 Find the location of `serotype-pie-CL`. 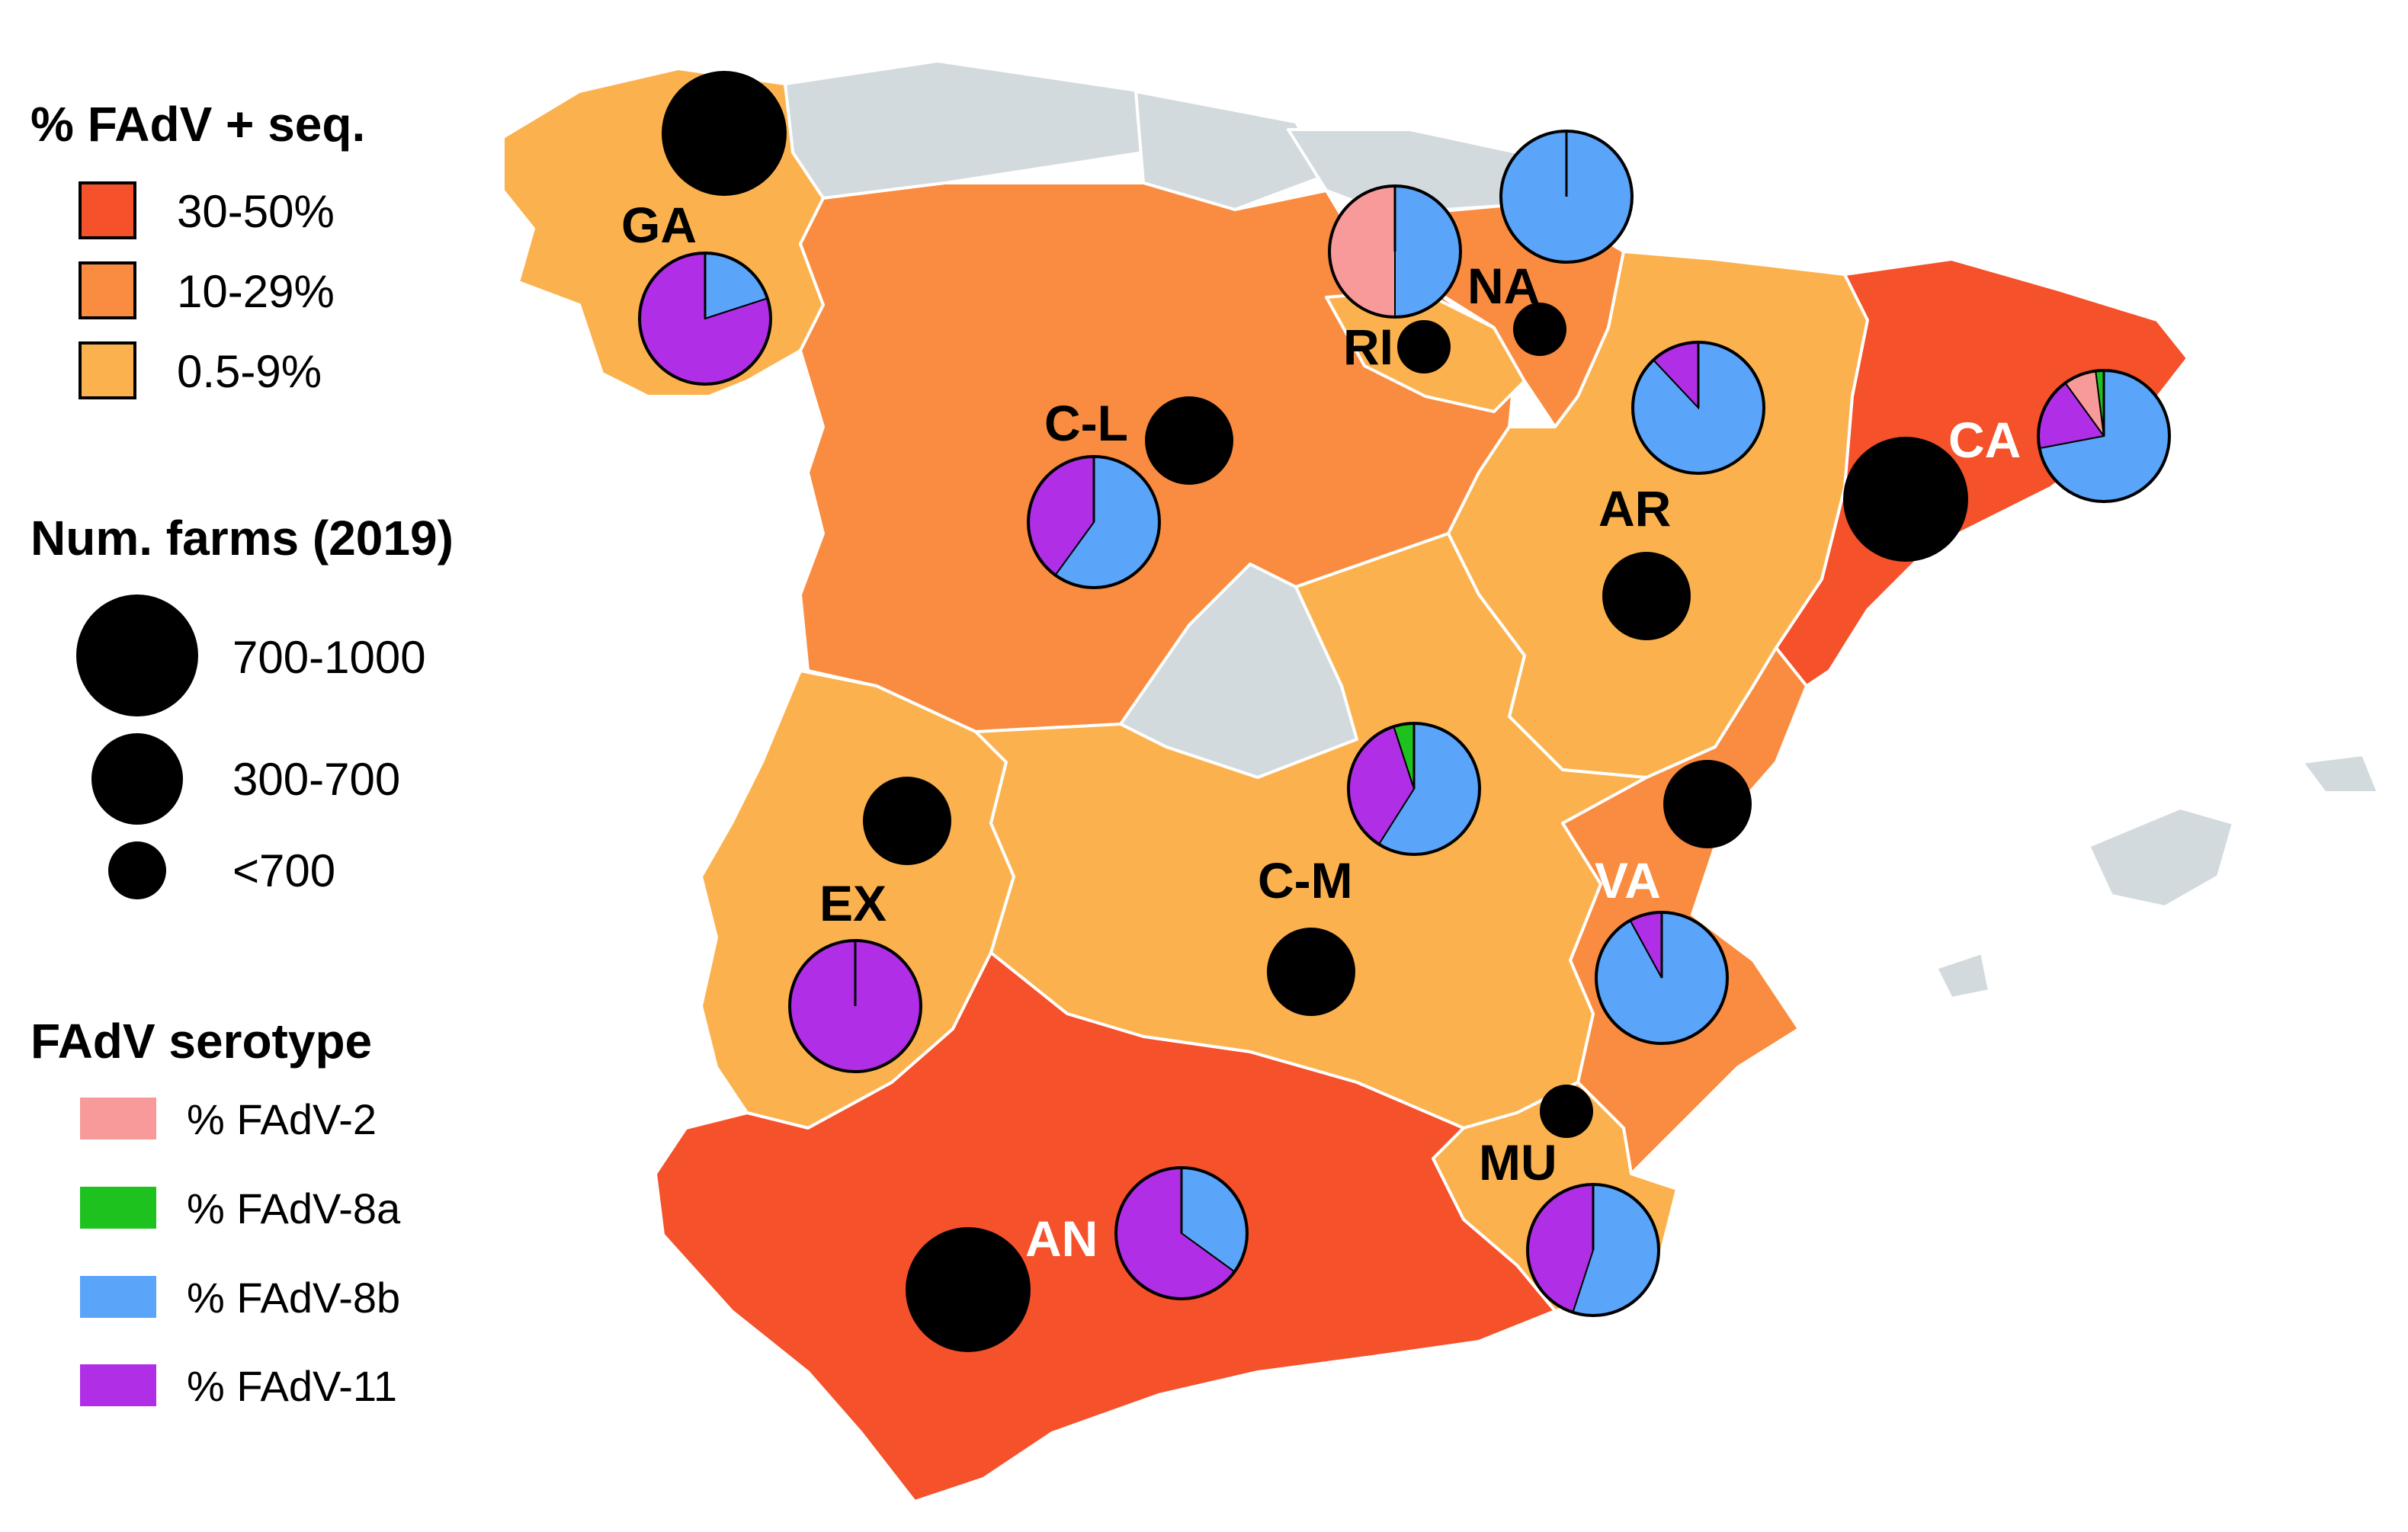

serotype-pie-CL is located at coordinates (1094, 522).